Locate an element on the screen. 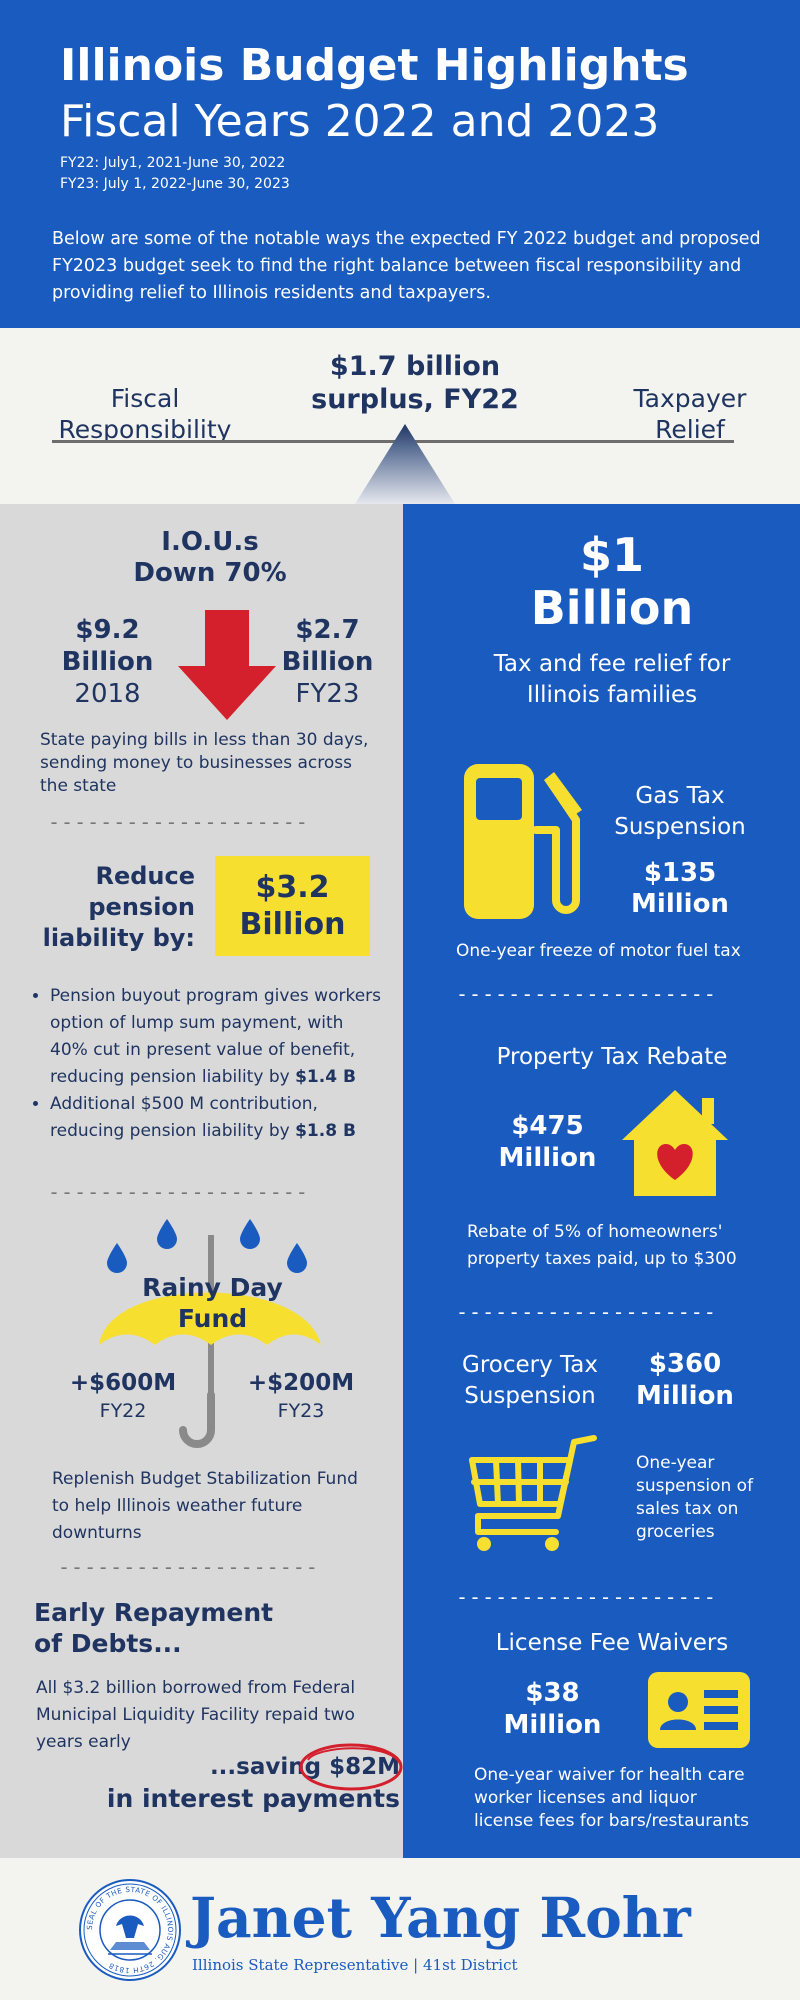 Image resolution: width=800 pixels, height=2000 pixels. rainy-left-year: FY22 is located at coordinates (123, 1411).